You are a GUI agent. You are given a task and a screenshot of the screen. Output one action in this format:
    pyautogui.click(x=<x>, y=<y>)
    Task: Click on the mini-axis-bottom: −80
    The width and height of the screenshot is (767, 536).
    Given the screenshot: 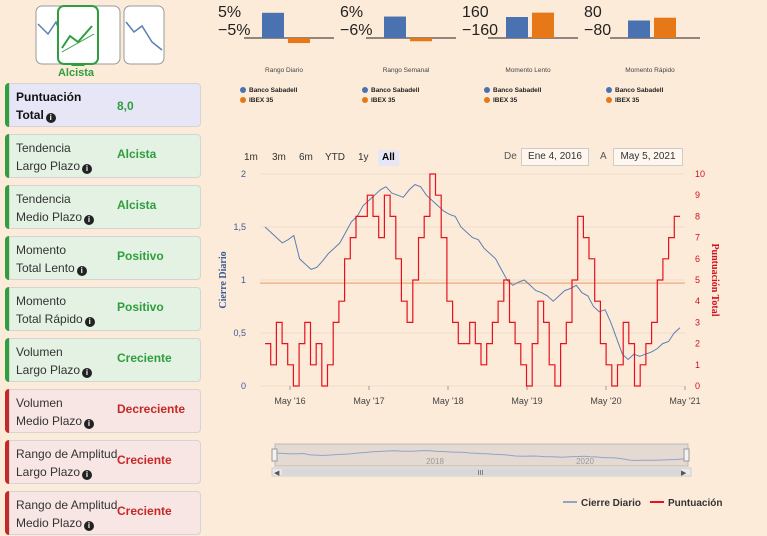 What is the action you would take?
    pyautogui.click(x=598, y=30)
    